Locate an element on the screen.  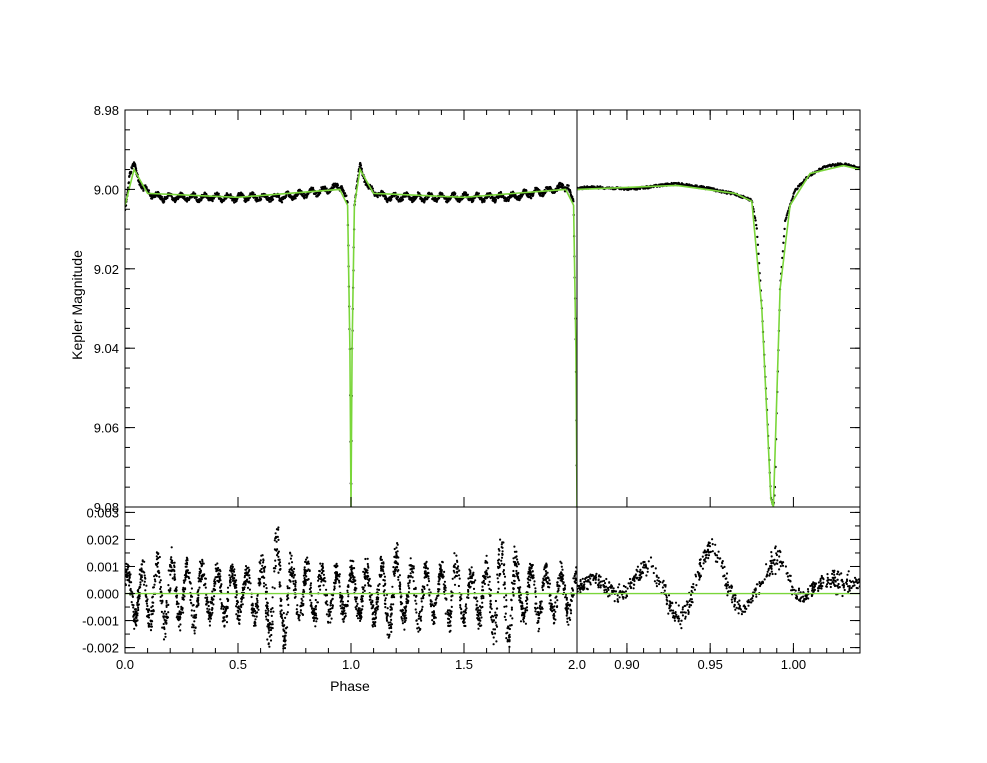
panel-top-right is located at coordinates (718, 334).